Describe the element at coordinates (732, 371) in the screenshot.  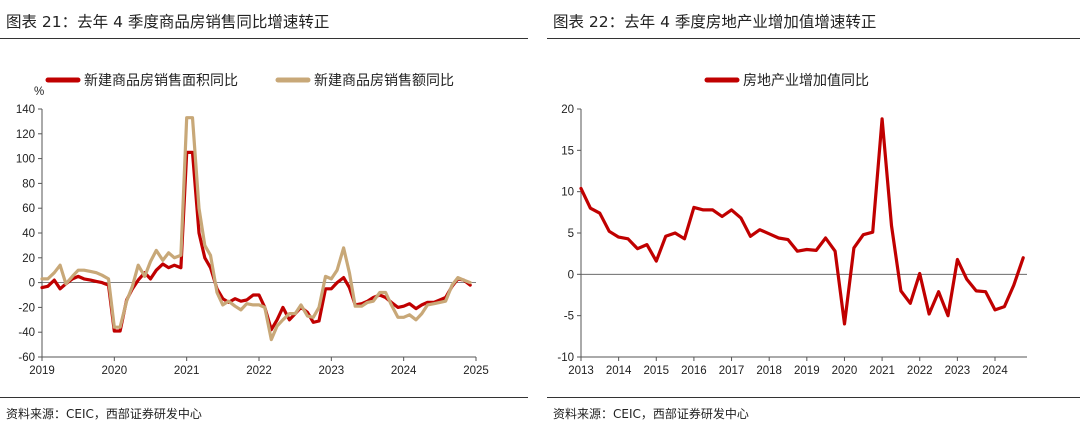
I see `x-tick-label: 2017` at that location.